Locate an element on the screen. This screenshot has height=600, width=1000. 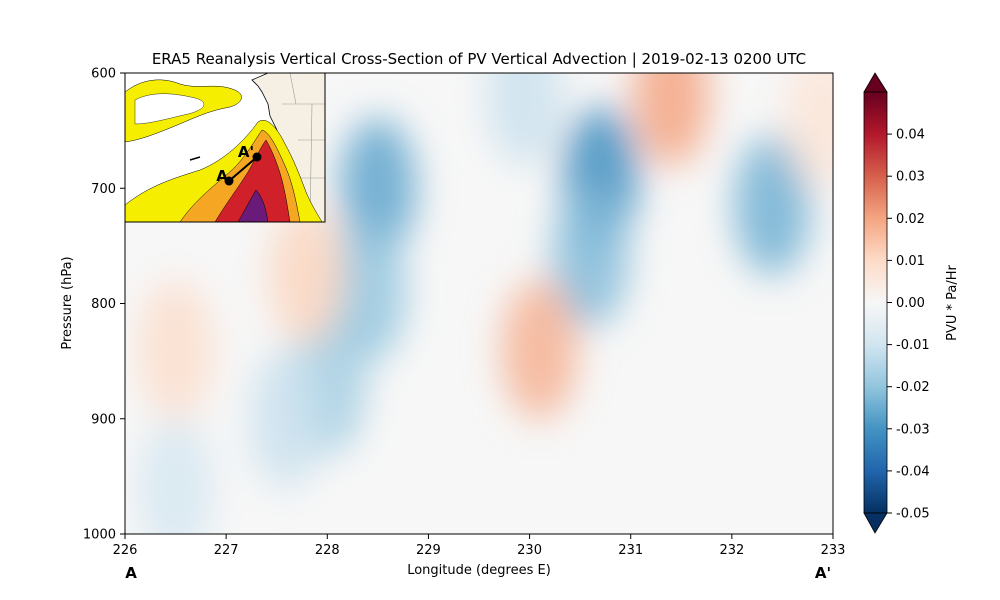
colorbar-tick-label: -0.02 is located at coordinates (913, 387).